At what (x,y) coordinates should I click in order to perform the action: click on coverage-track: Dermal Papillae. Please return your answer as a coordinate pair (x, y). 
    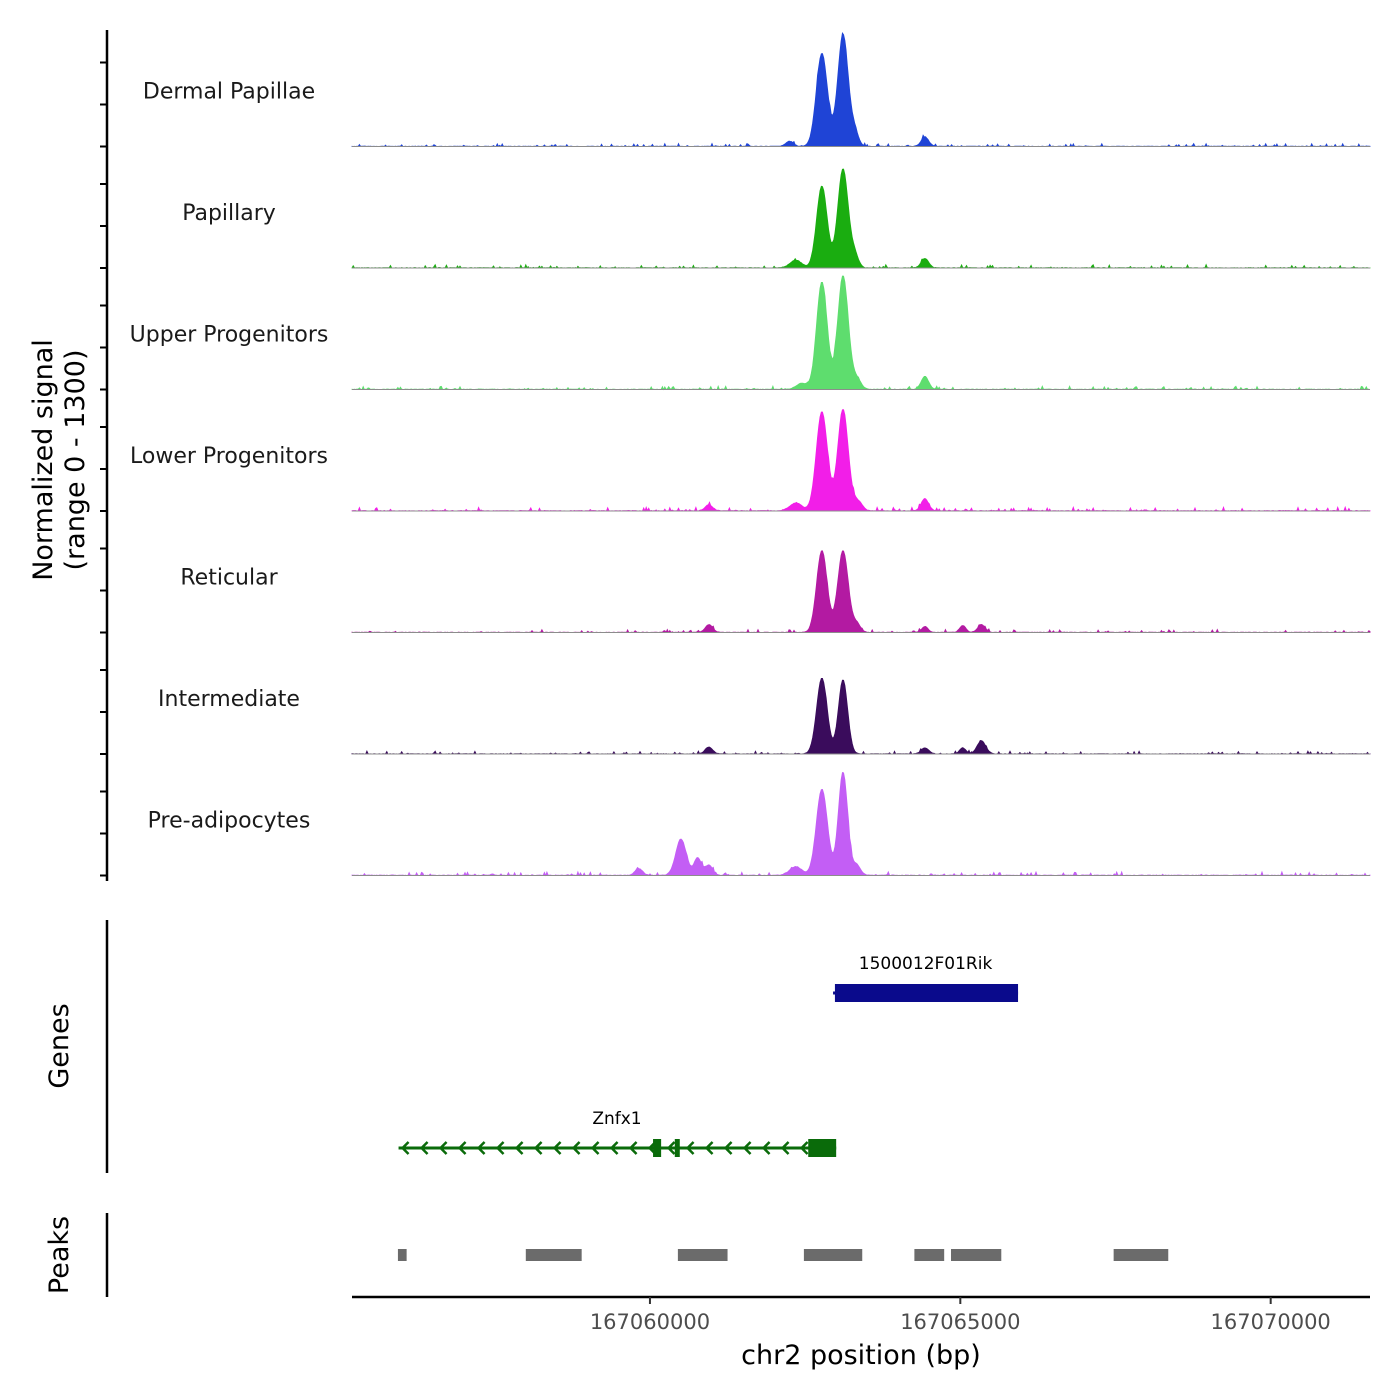
    Looking at the image, I should click on (757, 89).